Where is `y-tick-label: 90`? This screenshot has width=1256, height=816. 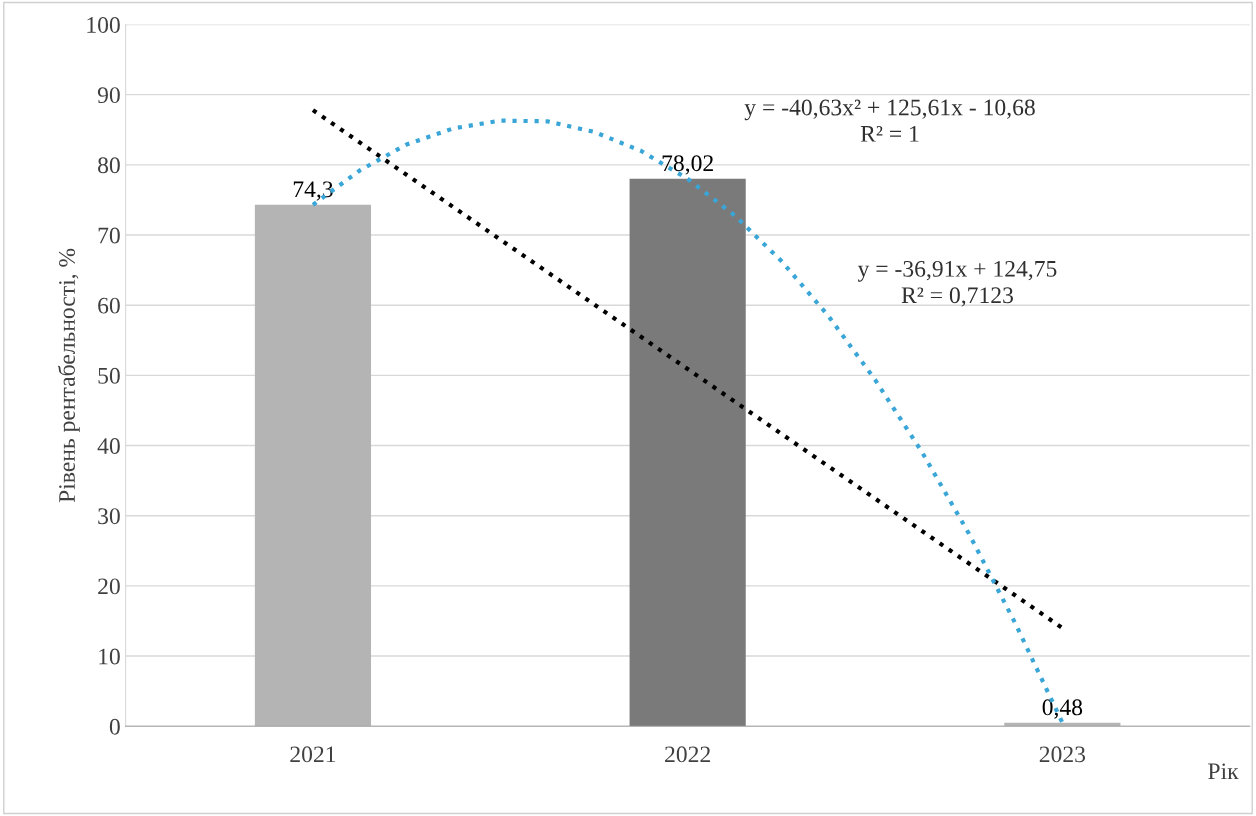 y-tick-label: 90 is located at coordinates (108, 95).